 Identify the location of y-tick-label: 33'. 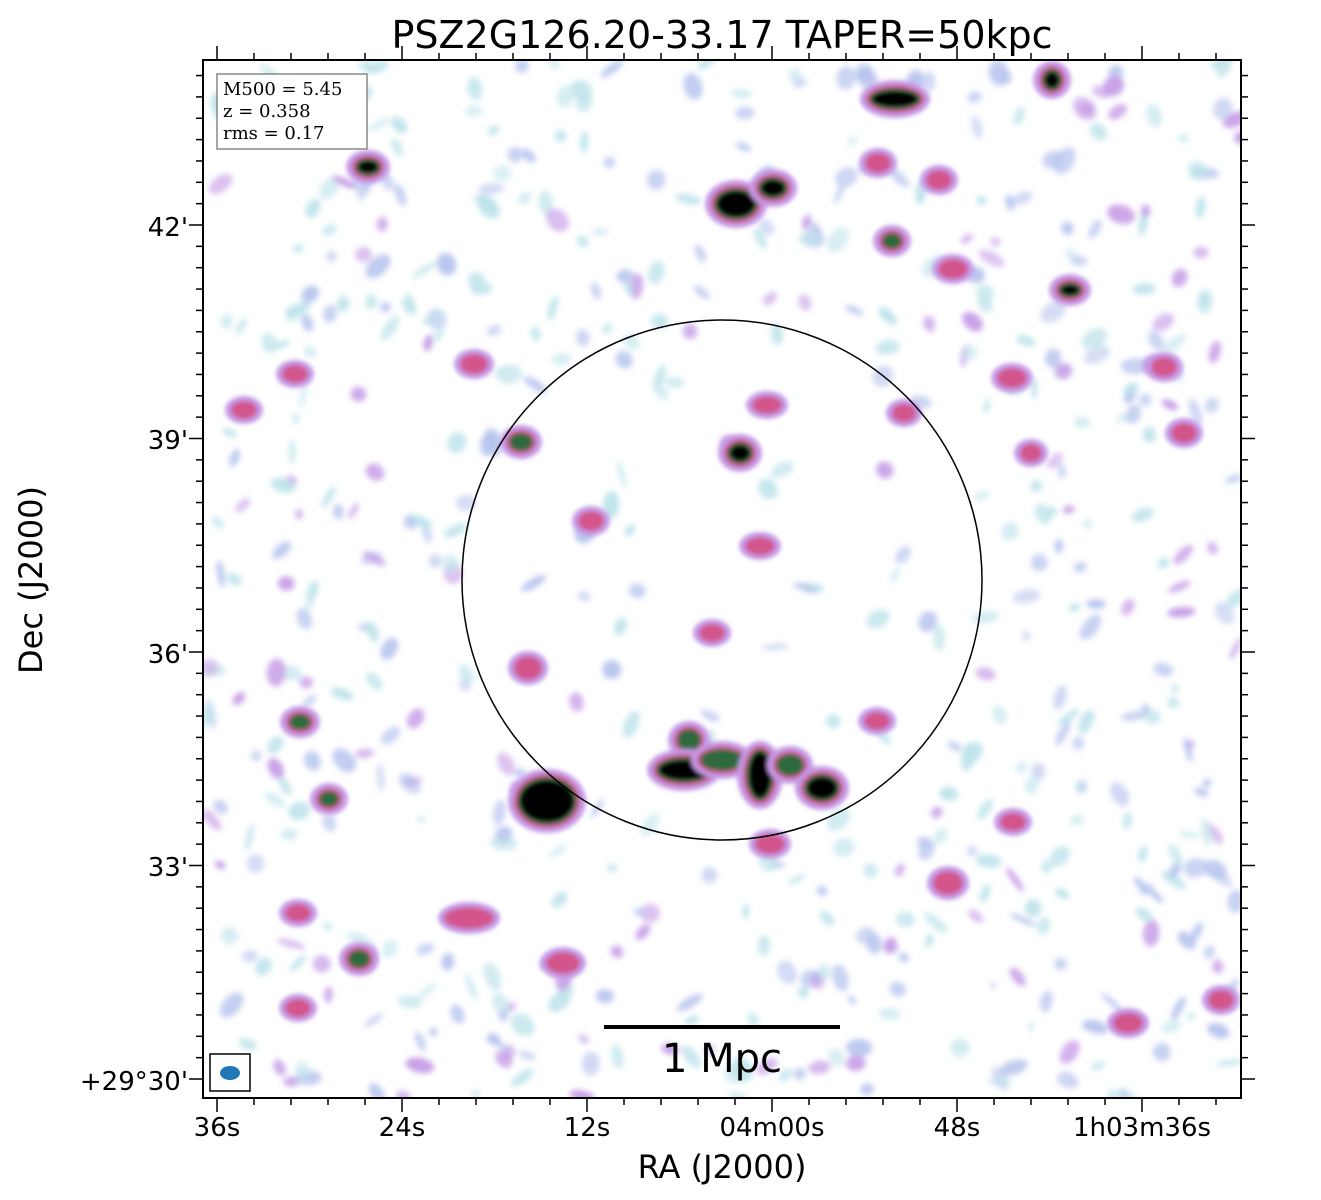
(168, 868).